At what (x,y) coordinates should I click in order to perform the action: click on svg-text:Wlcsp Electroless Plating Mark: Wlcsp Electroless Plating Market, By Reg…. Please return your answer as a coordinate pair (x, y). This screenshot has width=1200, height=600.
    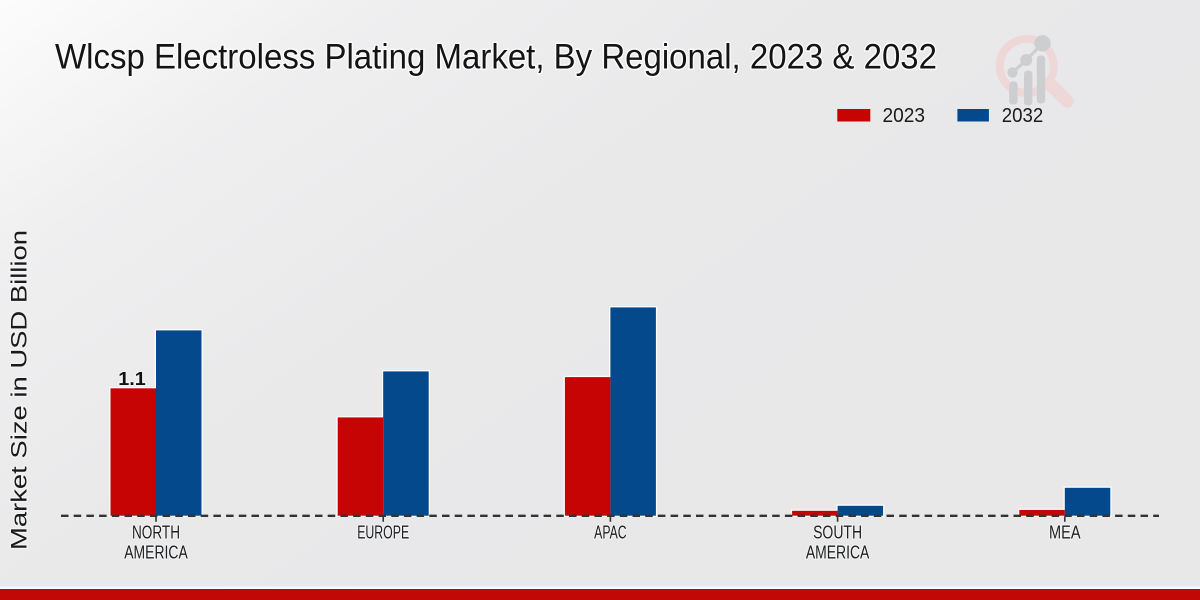
    Looking at the image, I should click on (496, 56).